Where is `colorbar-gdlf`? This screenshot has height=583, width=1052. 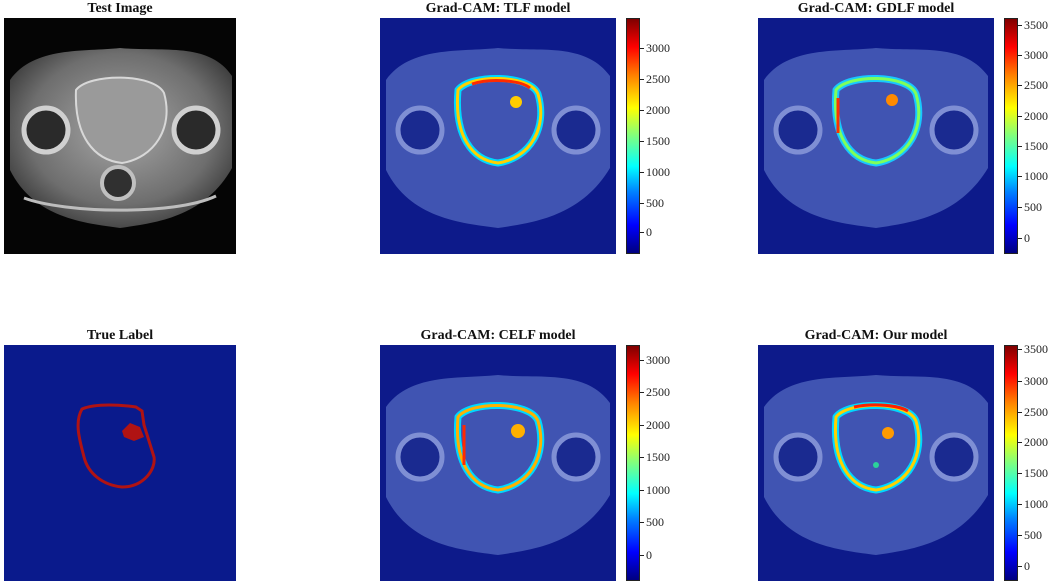 colorbar-gdlf is located at coordinates (1011, 136).